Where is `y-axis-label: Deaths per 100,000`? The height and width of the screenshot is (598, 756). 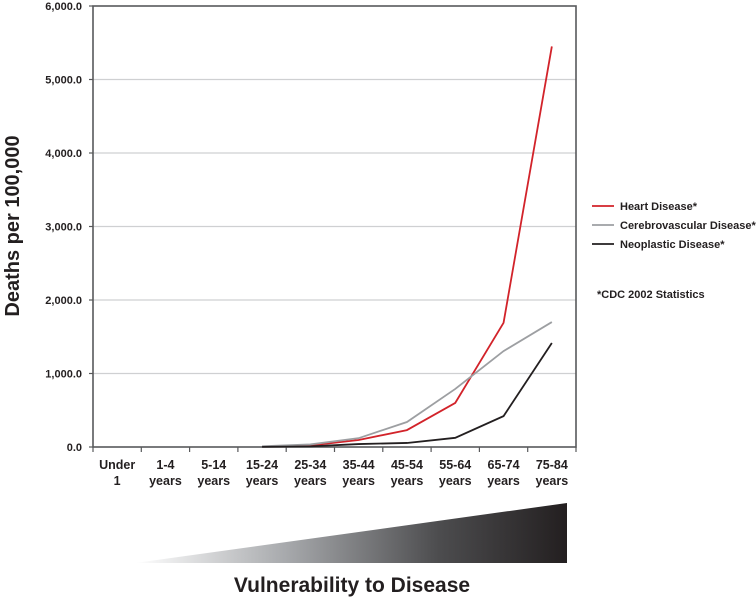
y-axis-label: Deaths per 100,000 is located at coordinates (13, 225).